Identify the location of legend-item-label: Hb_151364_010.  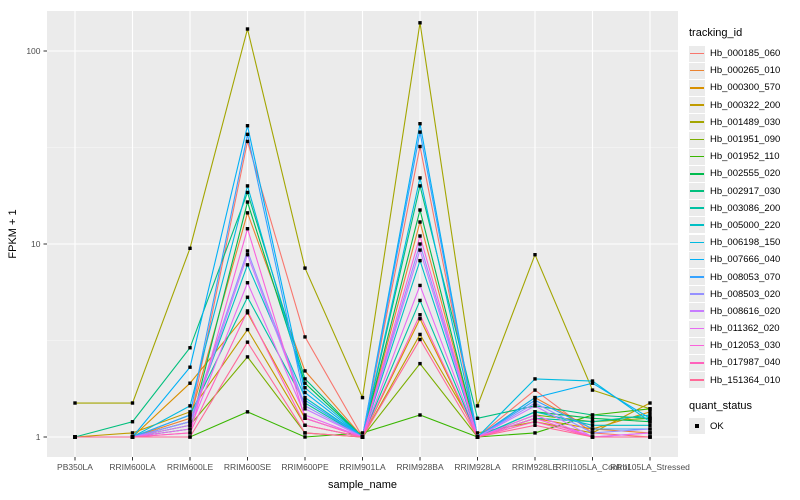
(745, 380).